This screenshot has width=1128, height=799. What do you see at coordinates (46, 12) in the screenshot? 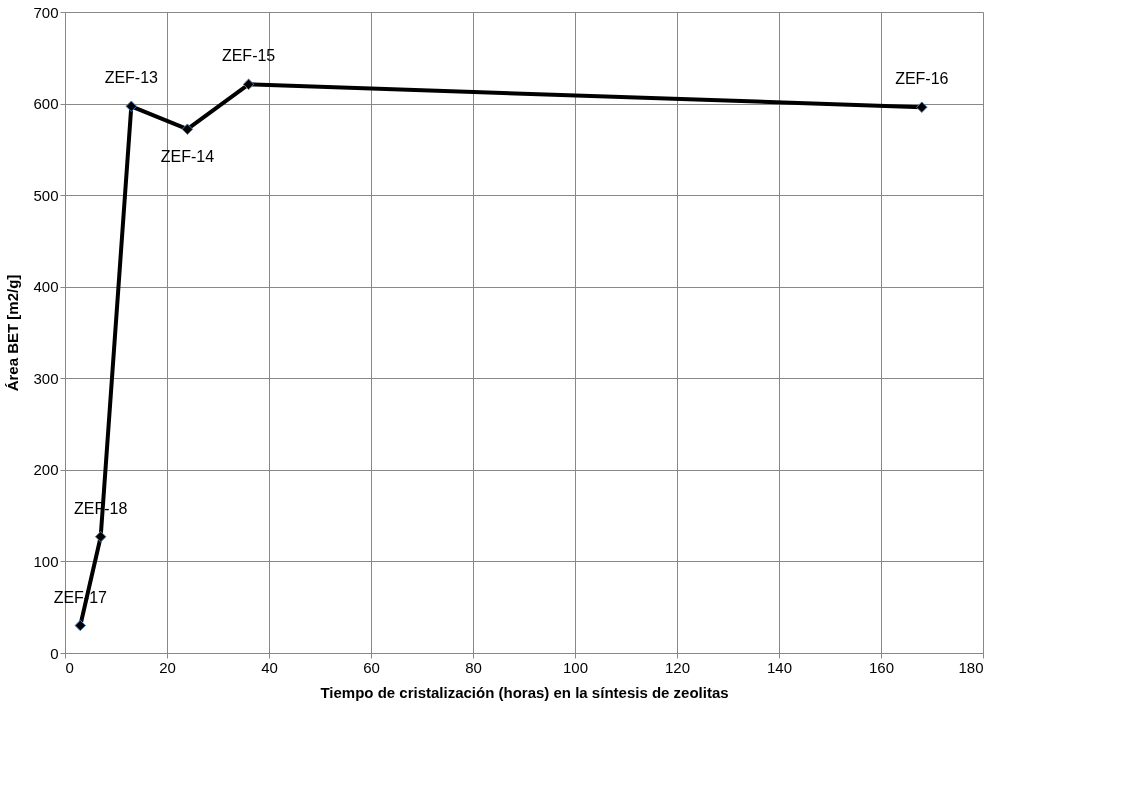
I see `y-tick-label: 700` at bounding box center [46, 12].